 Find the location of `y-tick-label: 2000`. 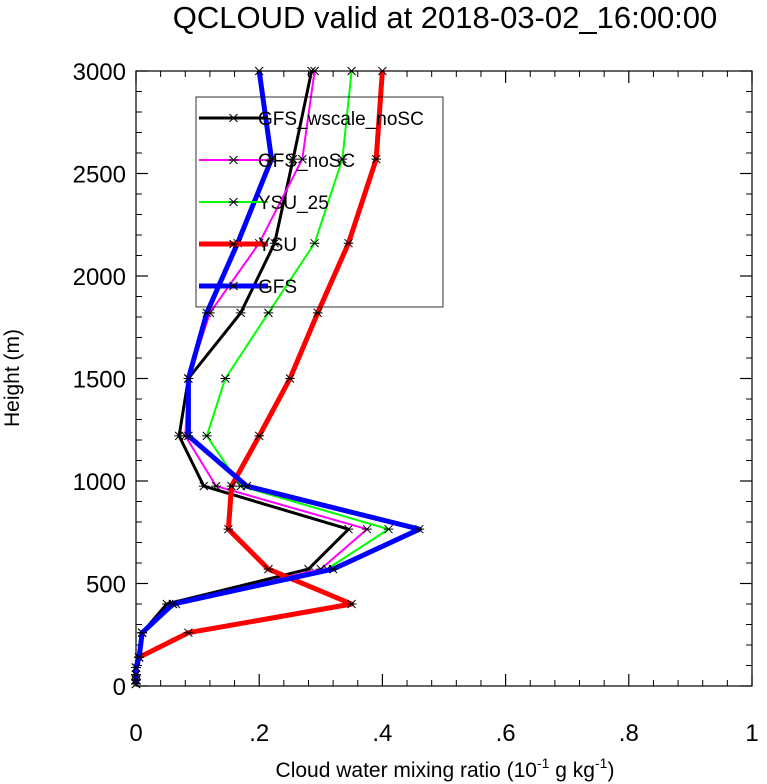

y-tick-label: 2000 is located at coordinates (99, 277).